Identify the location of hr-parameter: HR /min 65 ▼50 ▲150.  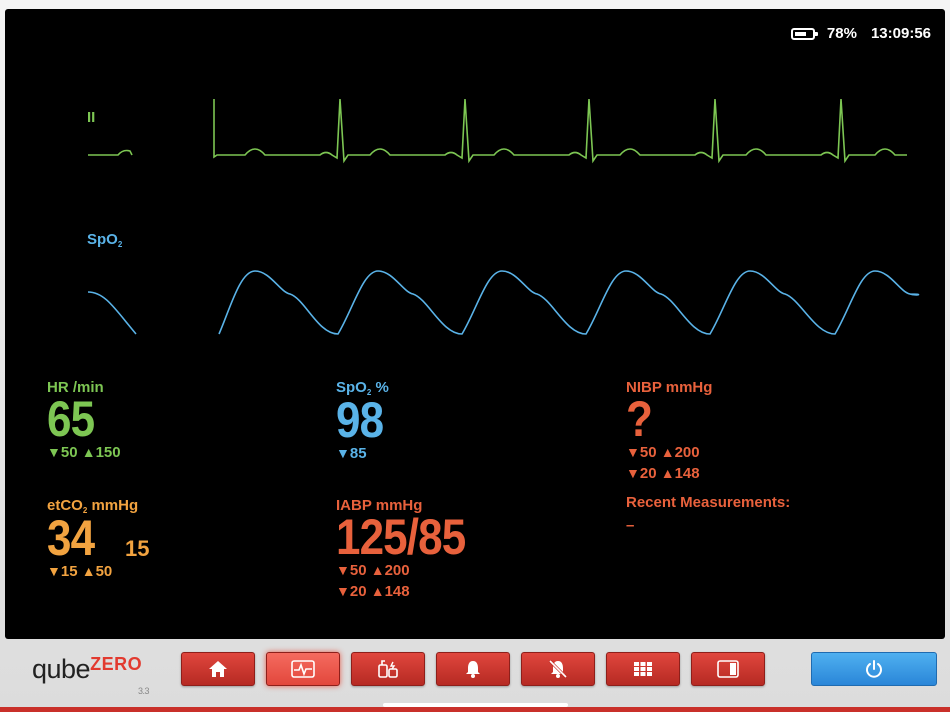
(84, 421).